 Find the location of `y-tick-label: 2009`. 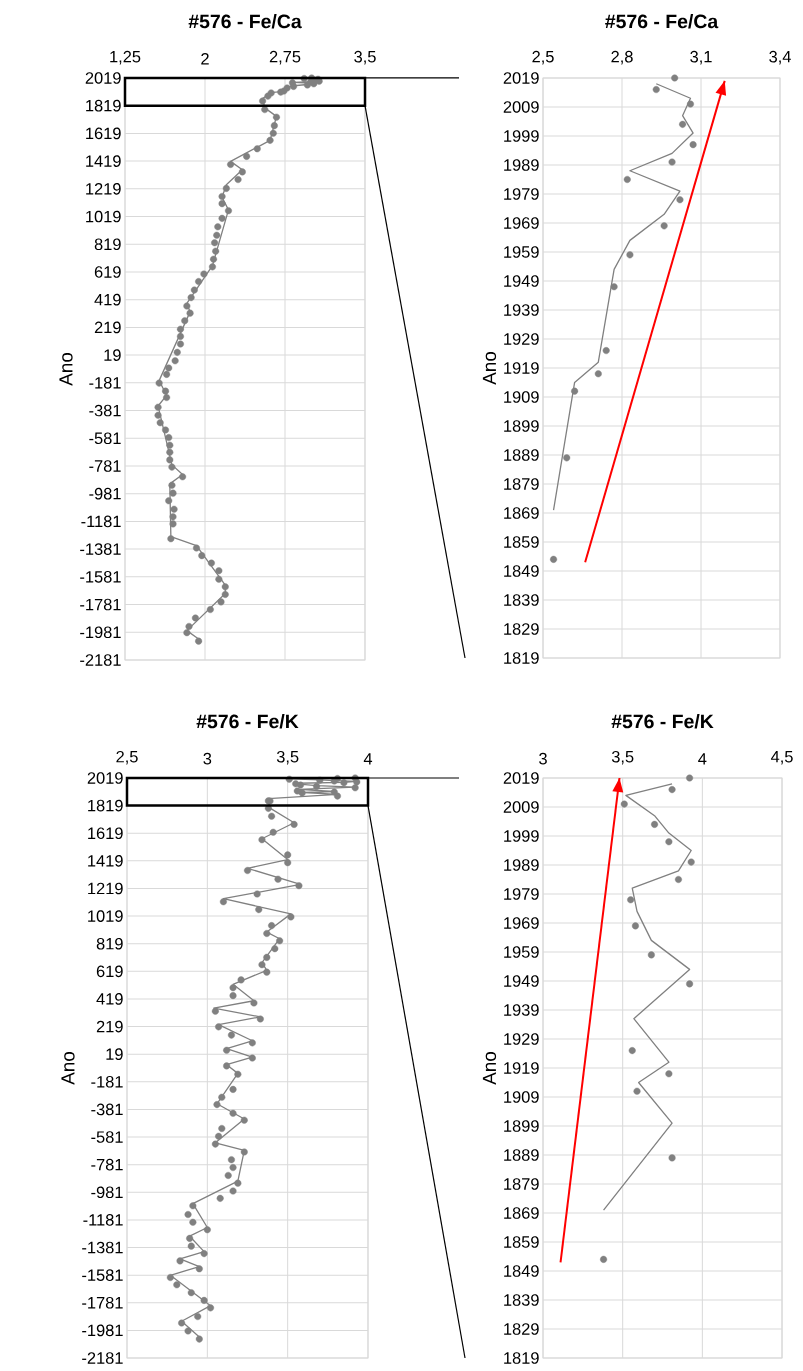

y-tick-label: 2009 is located at coordinates (521, 807).